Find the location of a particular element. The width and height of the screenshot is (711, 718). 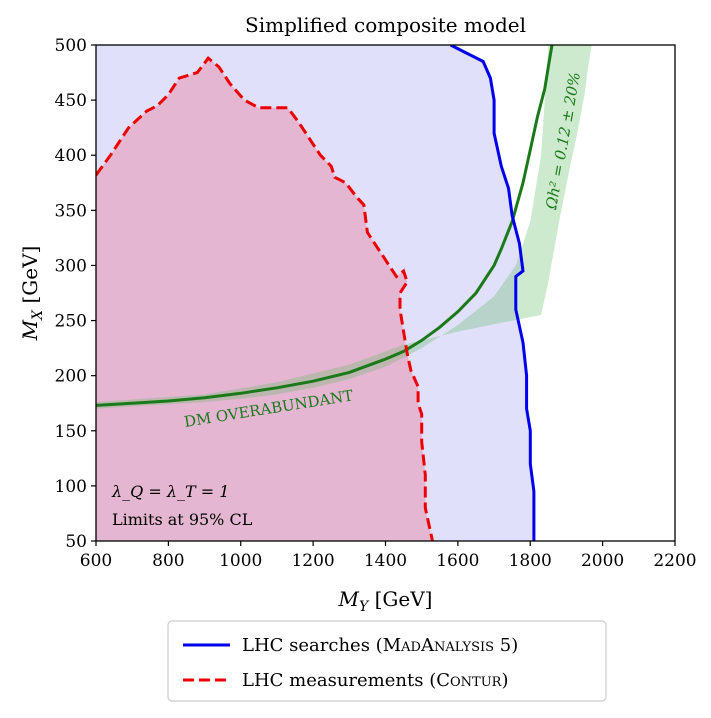

y-axis-ticks: 50 100 150 200 250 300 350 400 450 500 is located at coordinates (75, 294).